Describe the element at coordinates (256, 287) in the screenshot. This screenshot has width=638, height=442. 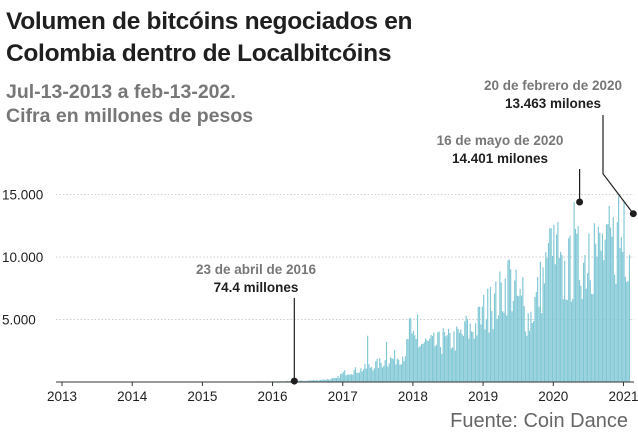
I see `annotation-value-label: 74.4 millones` at that location.